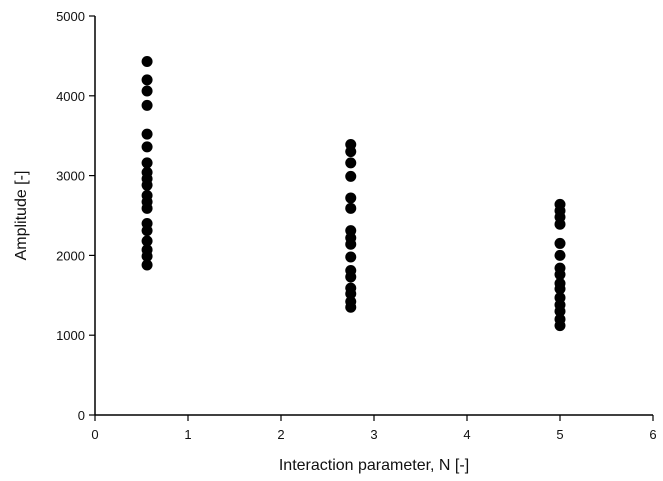  I want to click on y-tick-label: 2000, so click(70, 255).